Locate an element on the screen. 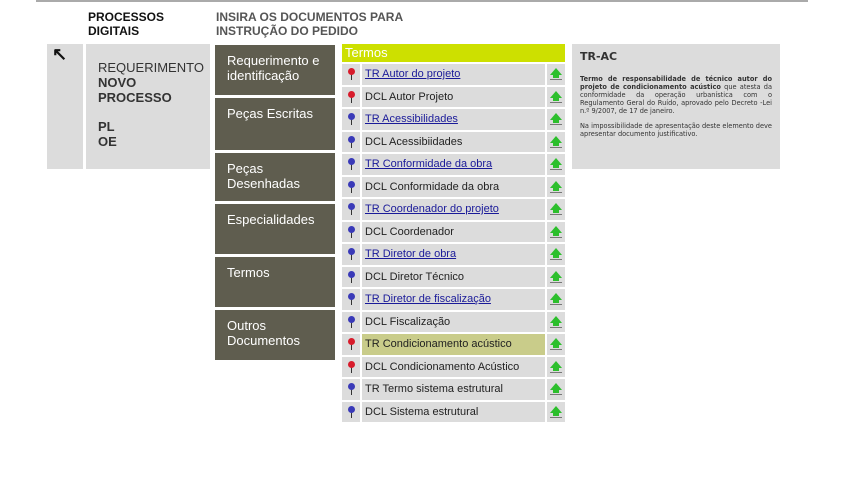 The width and height of the screenshot is (844, 482). document-name: TR Termo sistema estrutural is located at coordinates (434, 389).